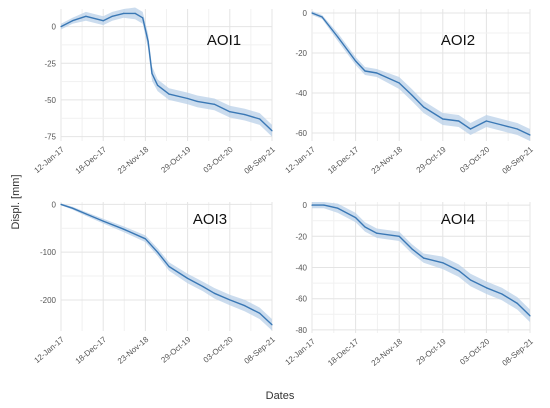  Describe the element at coordinates (301, 299) in the screenshot. I see `y-tick-label: -60` at that location.